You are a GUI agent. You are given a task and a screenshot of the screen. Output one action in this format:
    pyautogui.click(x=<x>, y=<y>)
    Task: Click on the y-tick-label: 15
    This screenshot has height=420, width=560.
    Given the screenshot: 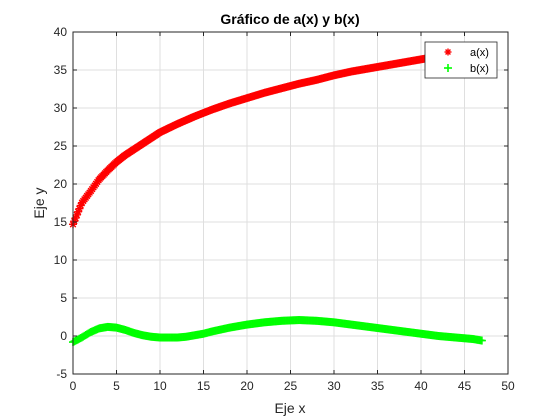 What is the action you would take?
    pyautogui.click(x=61, y=222)
    